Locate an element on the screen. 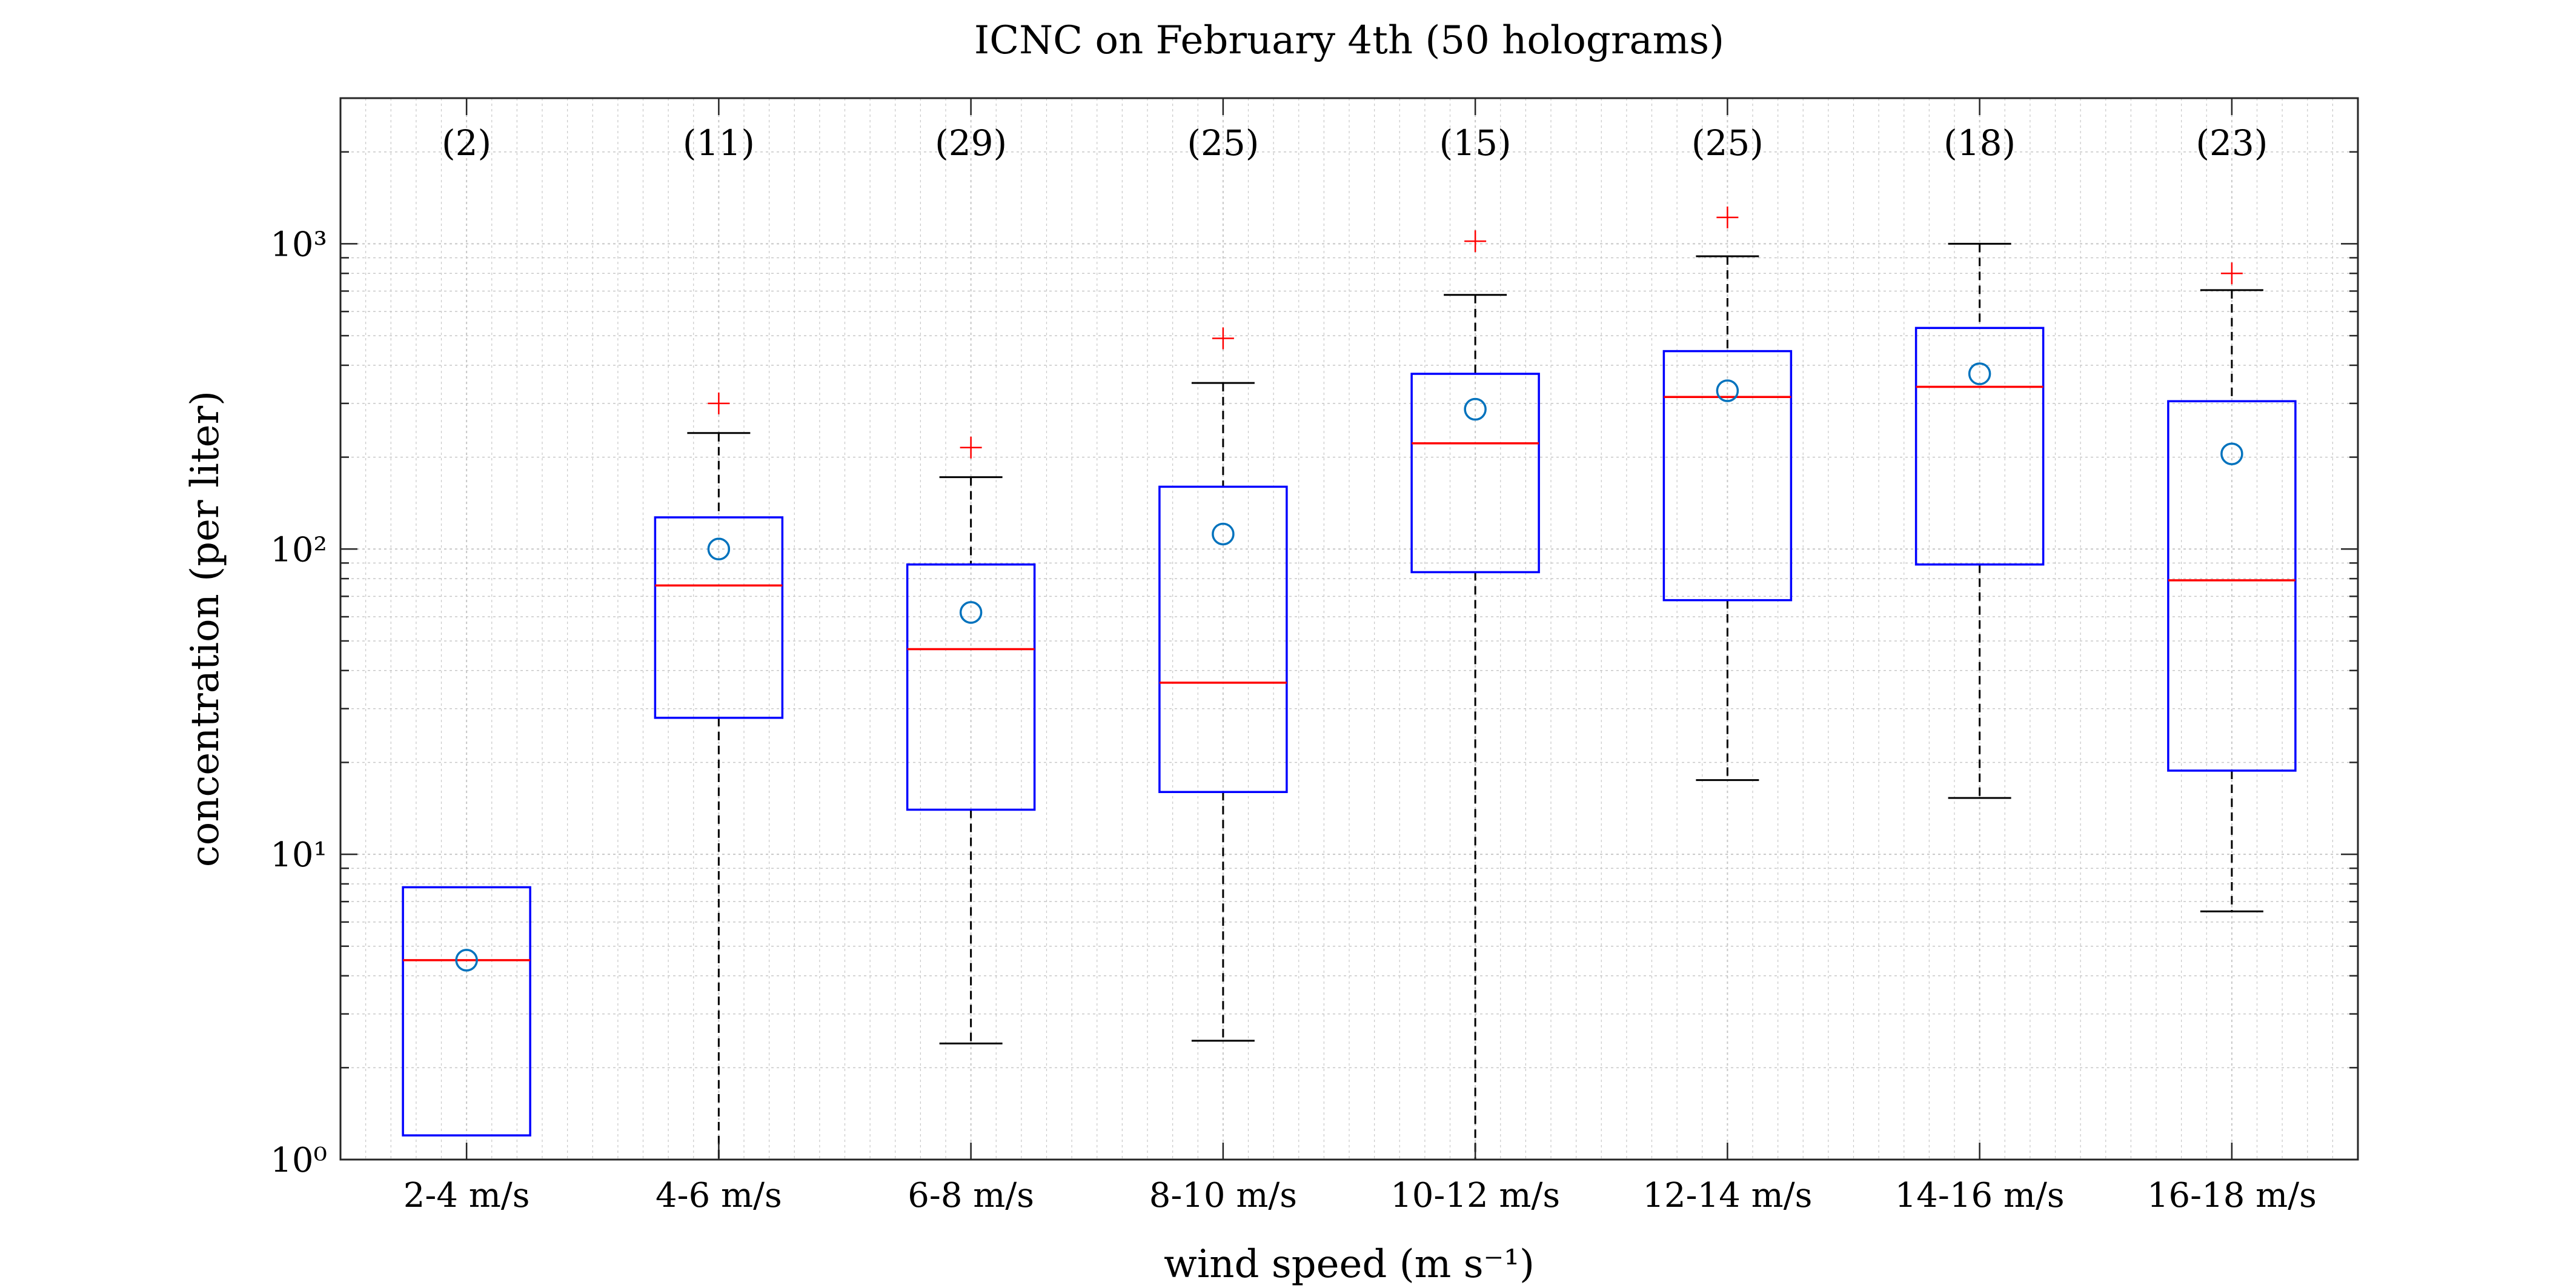 The width and height of the screenshot is (2576, 1288). y-tick-label: 10² is located at coordinates (298, 549).